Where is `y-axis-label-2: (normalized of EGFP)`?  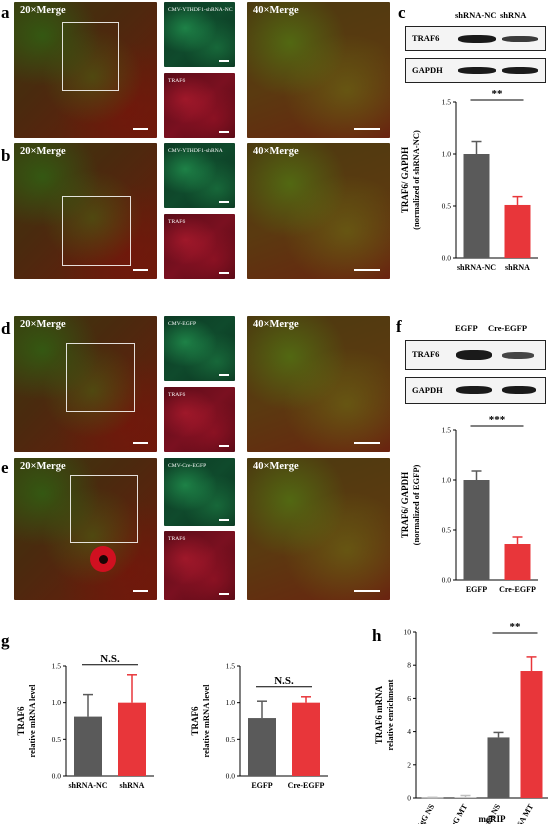
y-axis-label-2: (normalized of EGFP) is located at coordinates (416, 504).